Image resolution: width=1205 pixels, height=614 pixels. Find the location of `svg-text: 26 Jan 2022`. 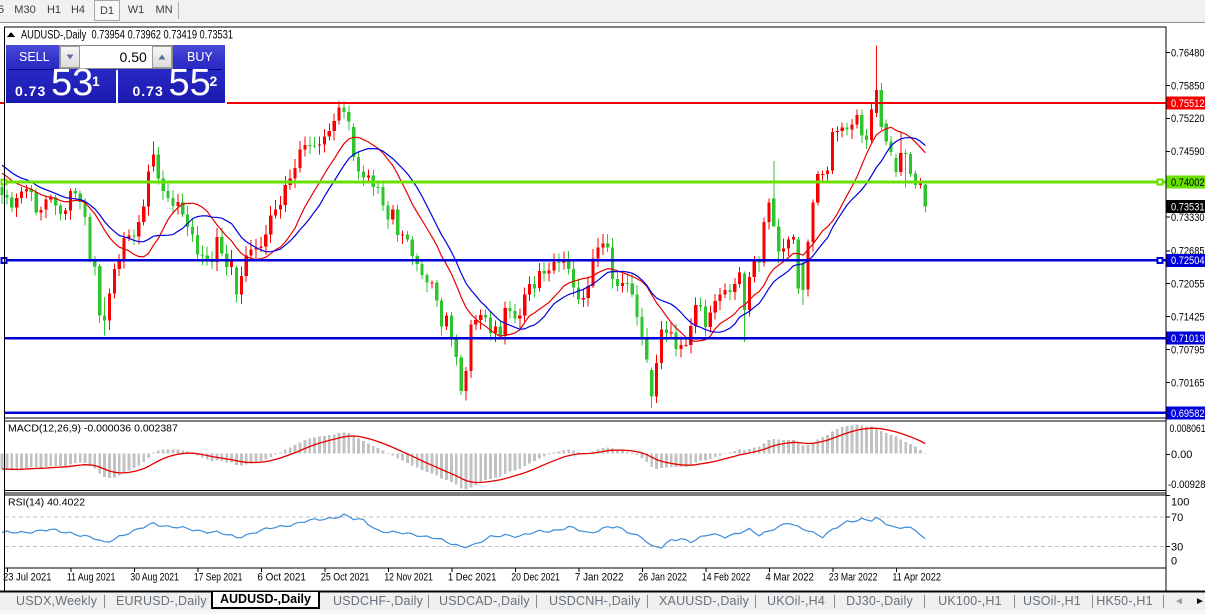

svg-text: 26 Jan 2022 is located at coordinates (662, 578).